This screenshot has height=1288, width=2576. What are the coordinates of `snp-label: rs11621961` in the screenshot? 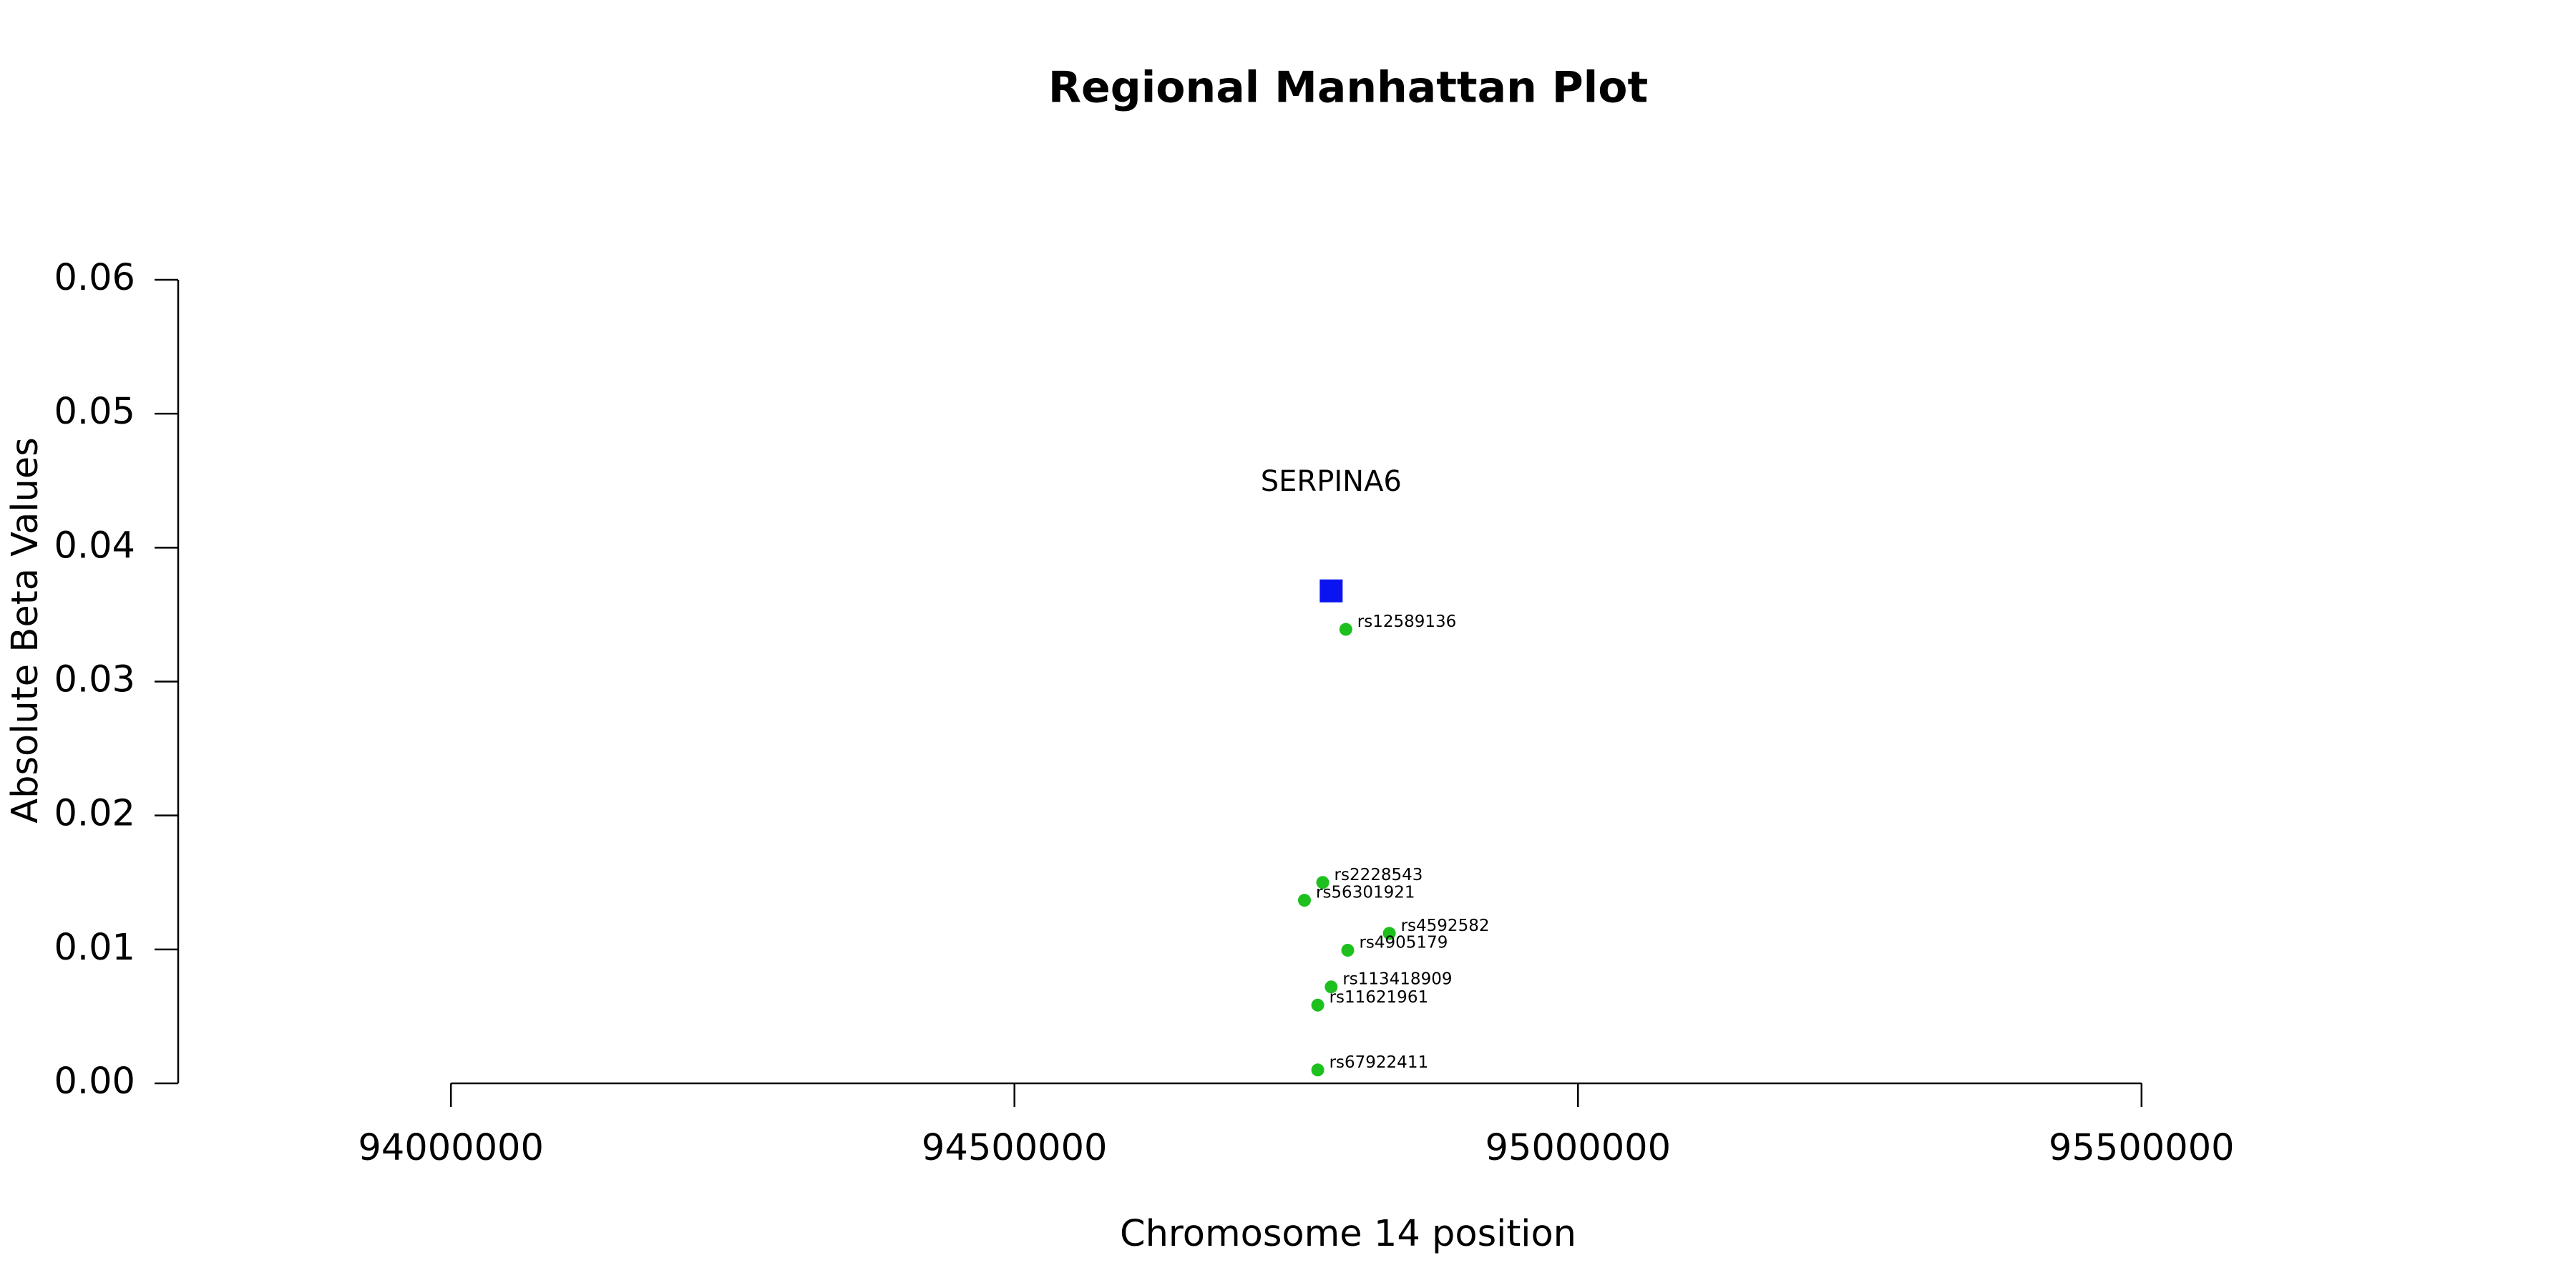 It's located at (1379, 997).